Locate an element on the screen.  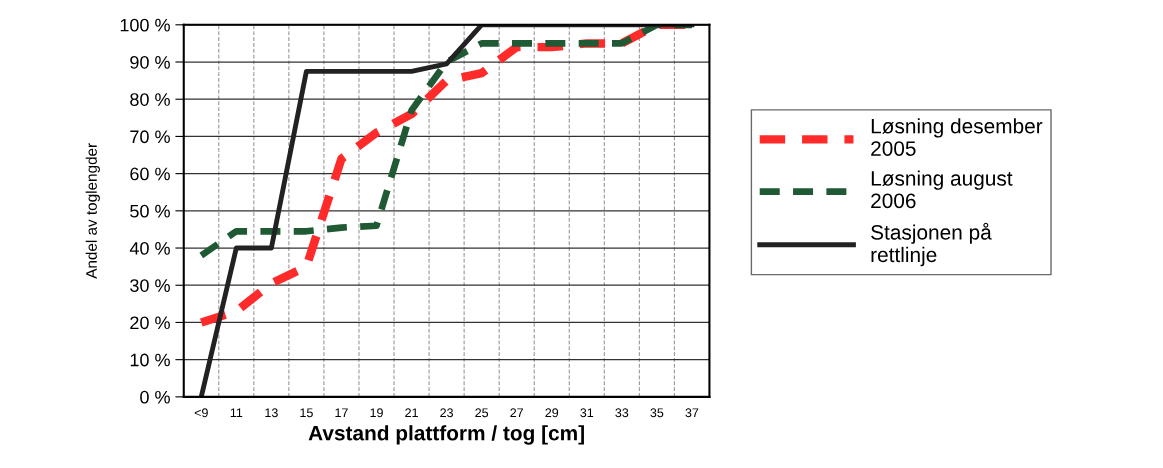
x-tick-label: 27 is located at coordinates (517, 413).